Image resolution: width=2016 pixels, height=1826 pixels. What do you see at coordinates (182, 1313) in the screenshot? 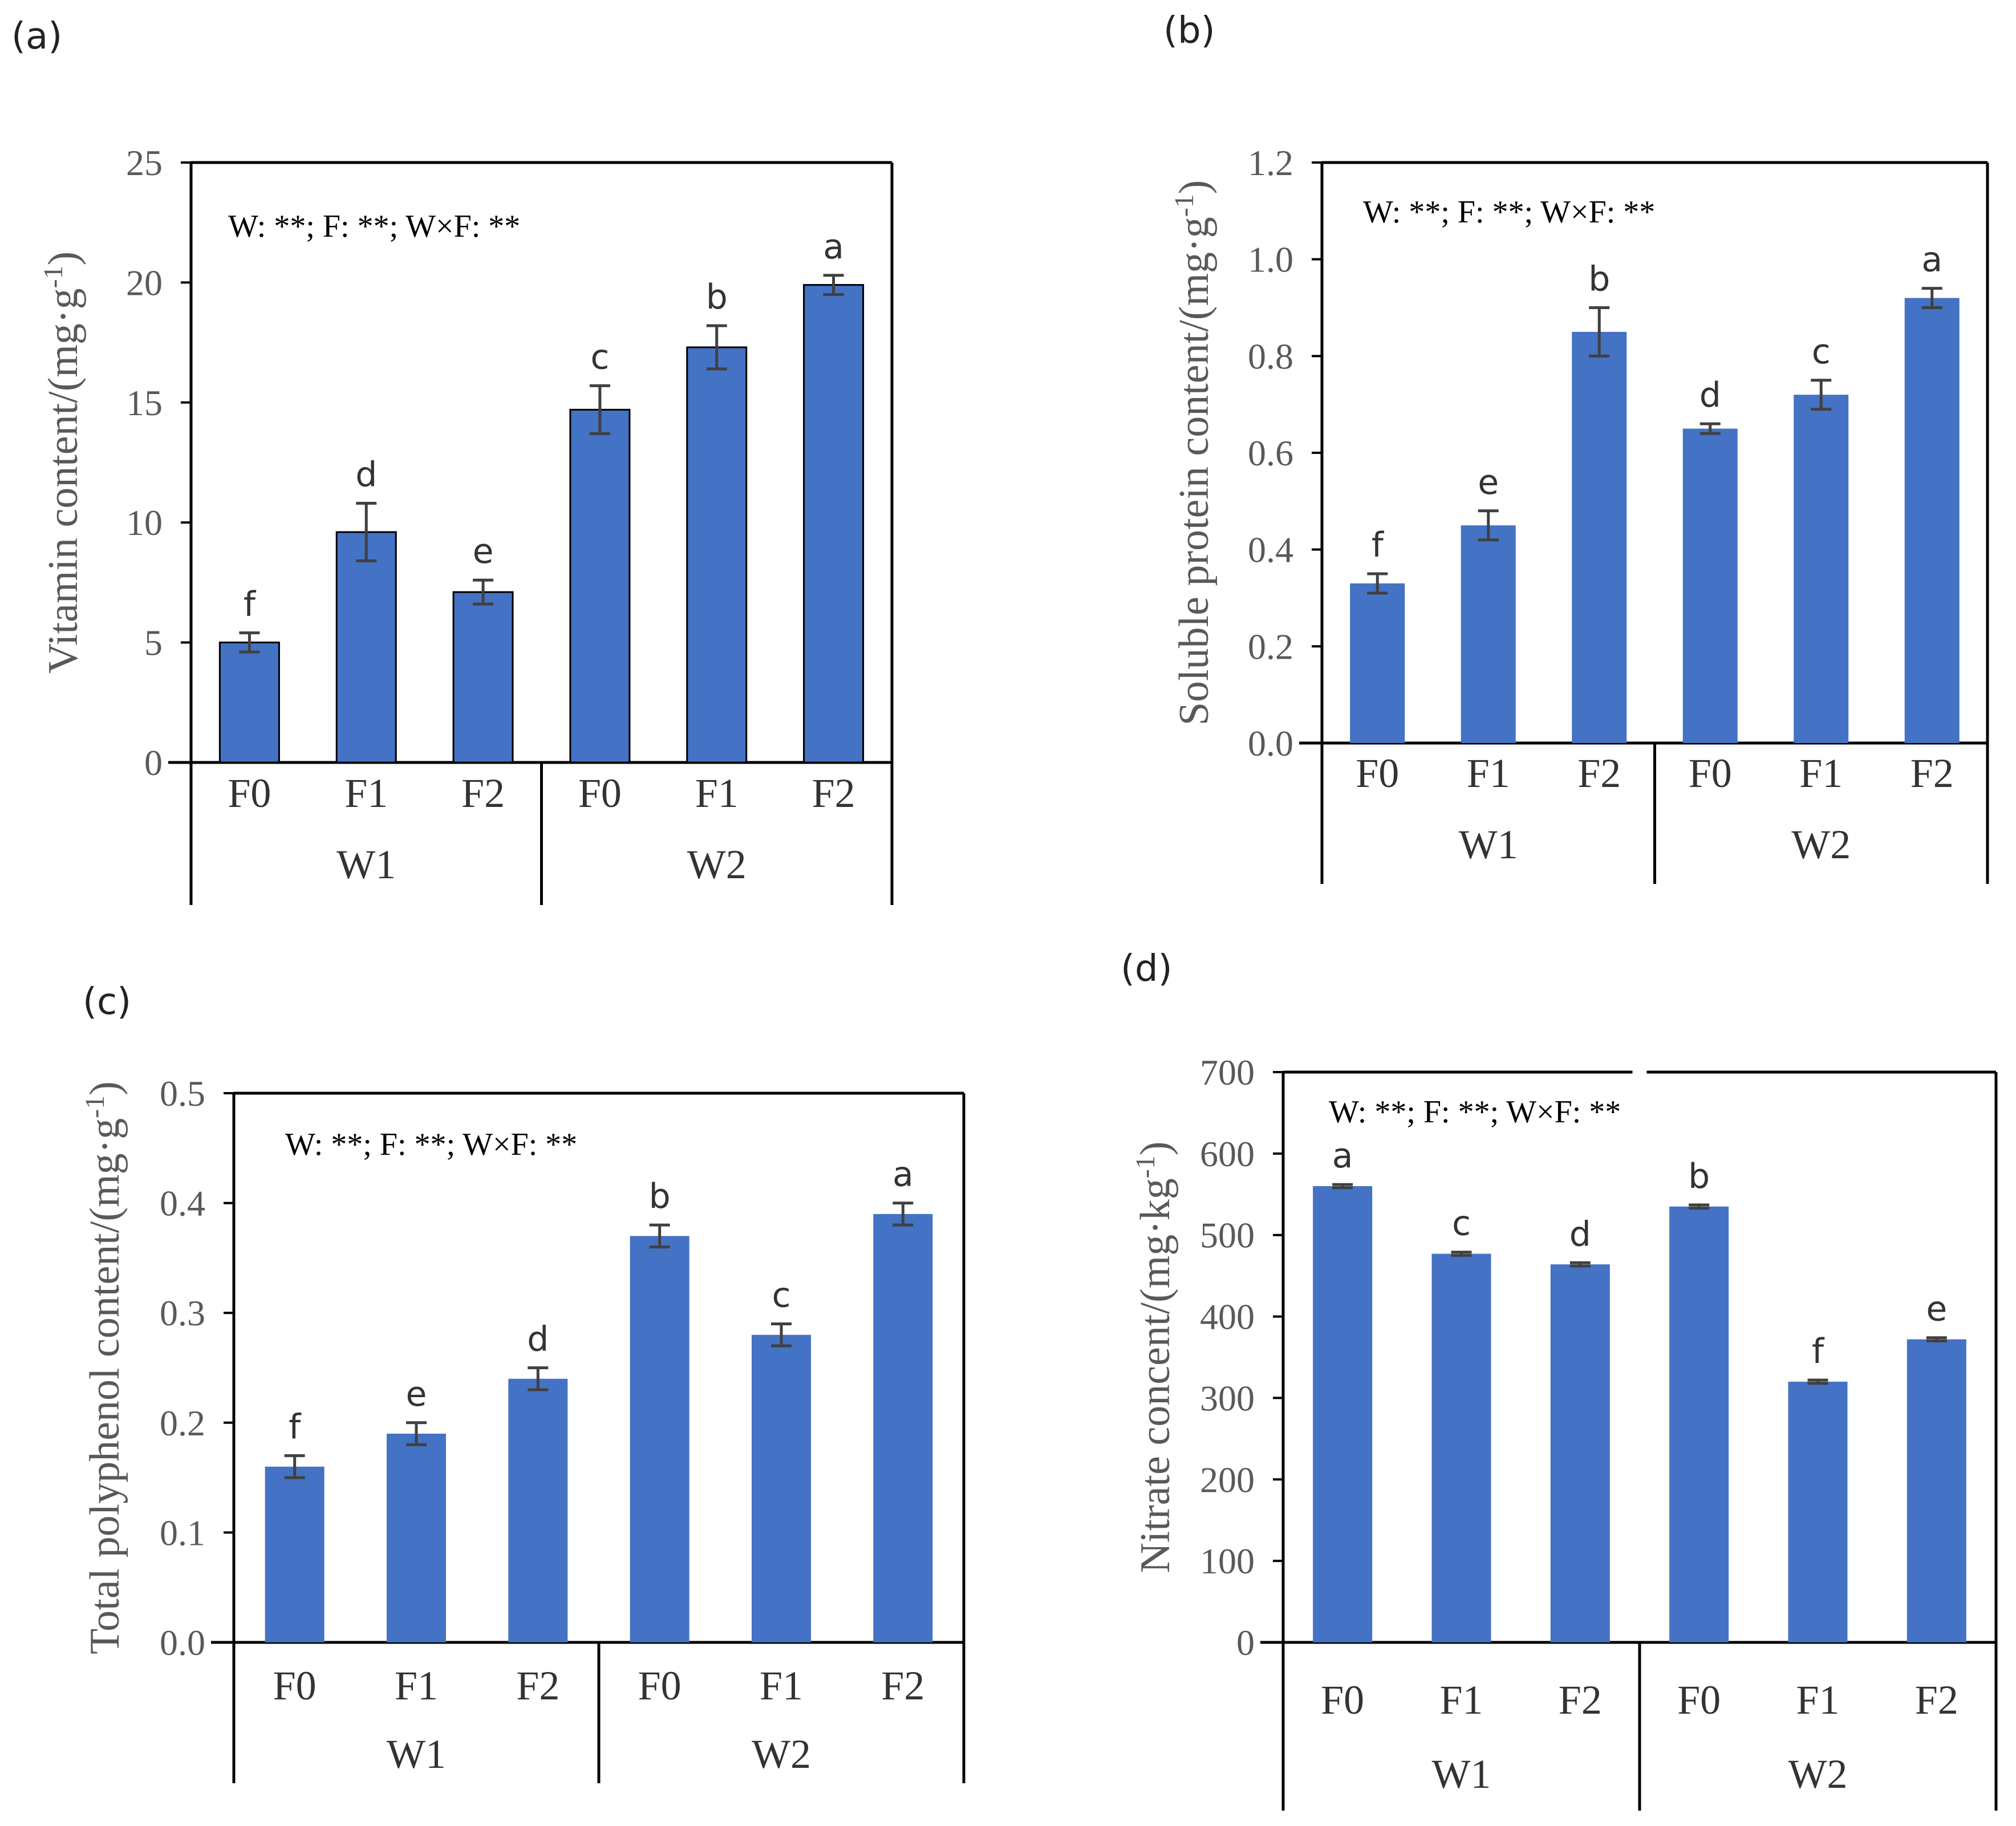
I see `y-tick-label: 0.3` at bounding box center [182, 1313].